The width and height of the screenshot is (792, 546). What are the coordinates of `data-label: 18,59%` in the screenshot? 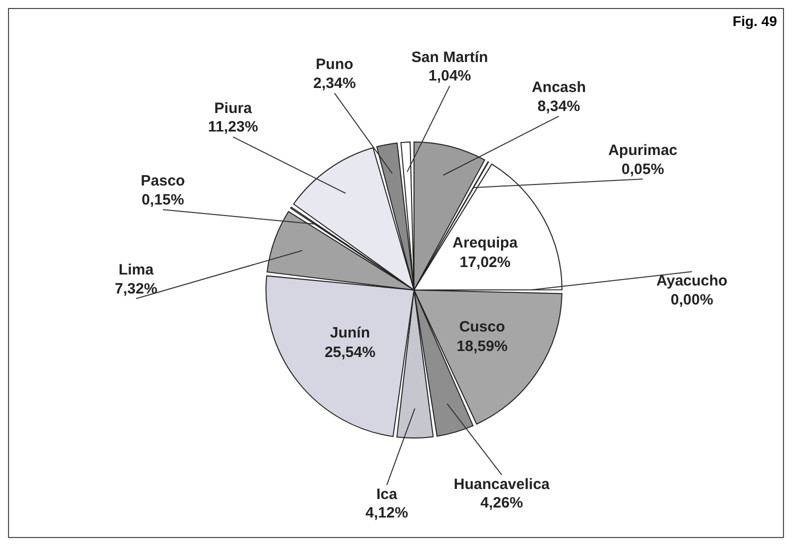 It's located at (482, 347).